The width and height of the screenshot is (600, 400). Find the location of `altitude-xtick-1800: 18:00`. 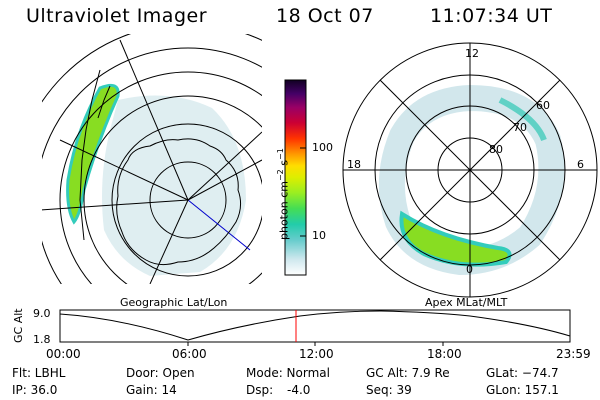

altitude-xtick-1800: 18:00 is located at coordinates (444, 354).